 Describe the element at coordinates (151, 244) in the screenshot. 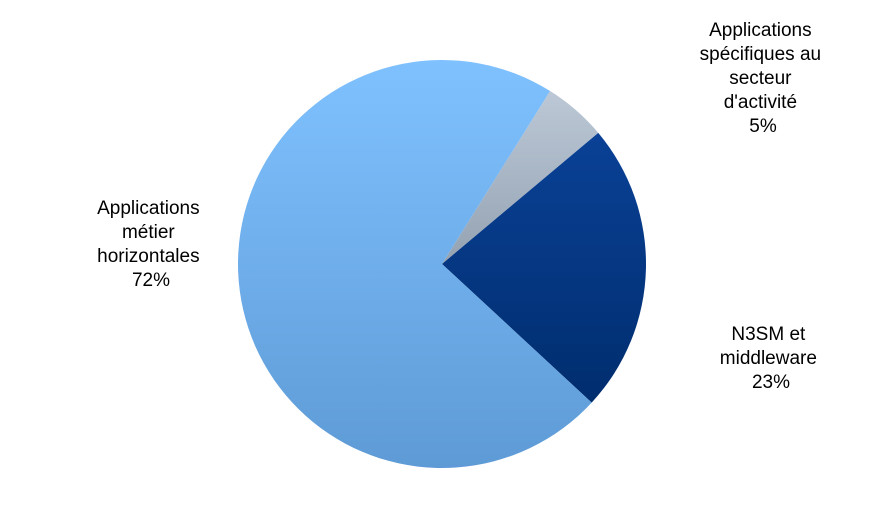

I see `slice-label-horizontal-apps: Applications métier horizontales 72%` at that location.